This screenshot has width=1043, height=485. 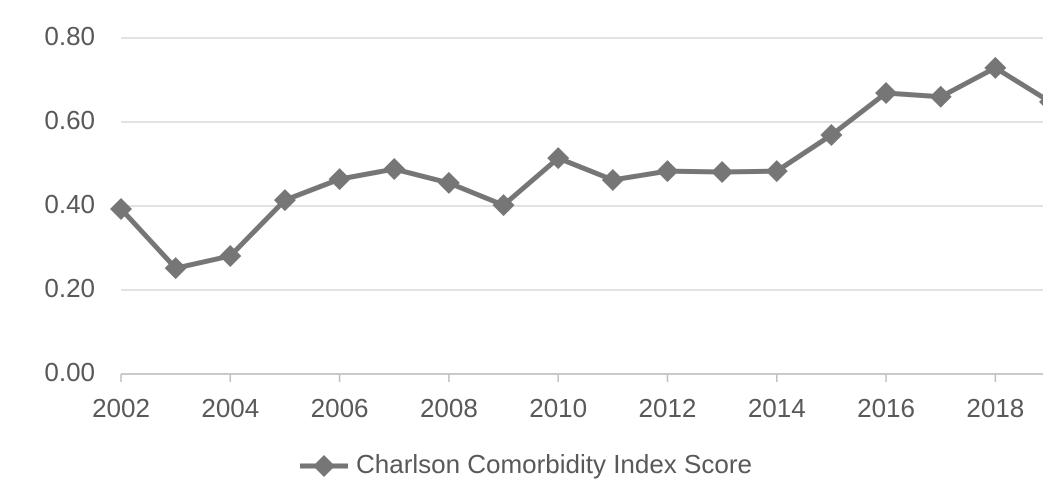 What do you see at coordinates (69, 288) in the screenshot?
I see `y-tick-label: 0.20` at bounding box center [69, 288].